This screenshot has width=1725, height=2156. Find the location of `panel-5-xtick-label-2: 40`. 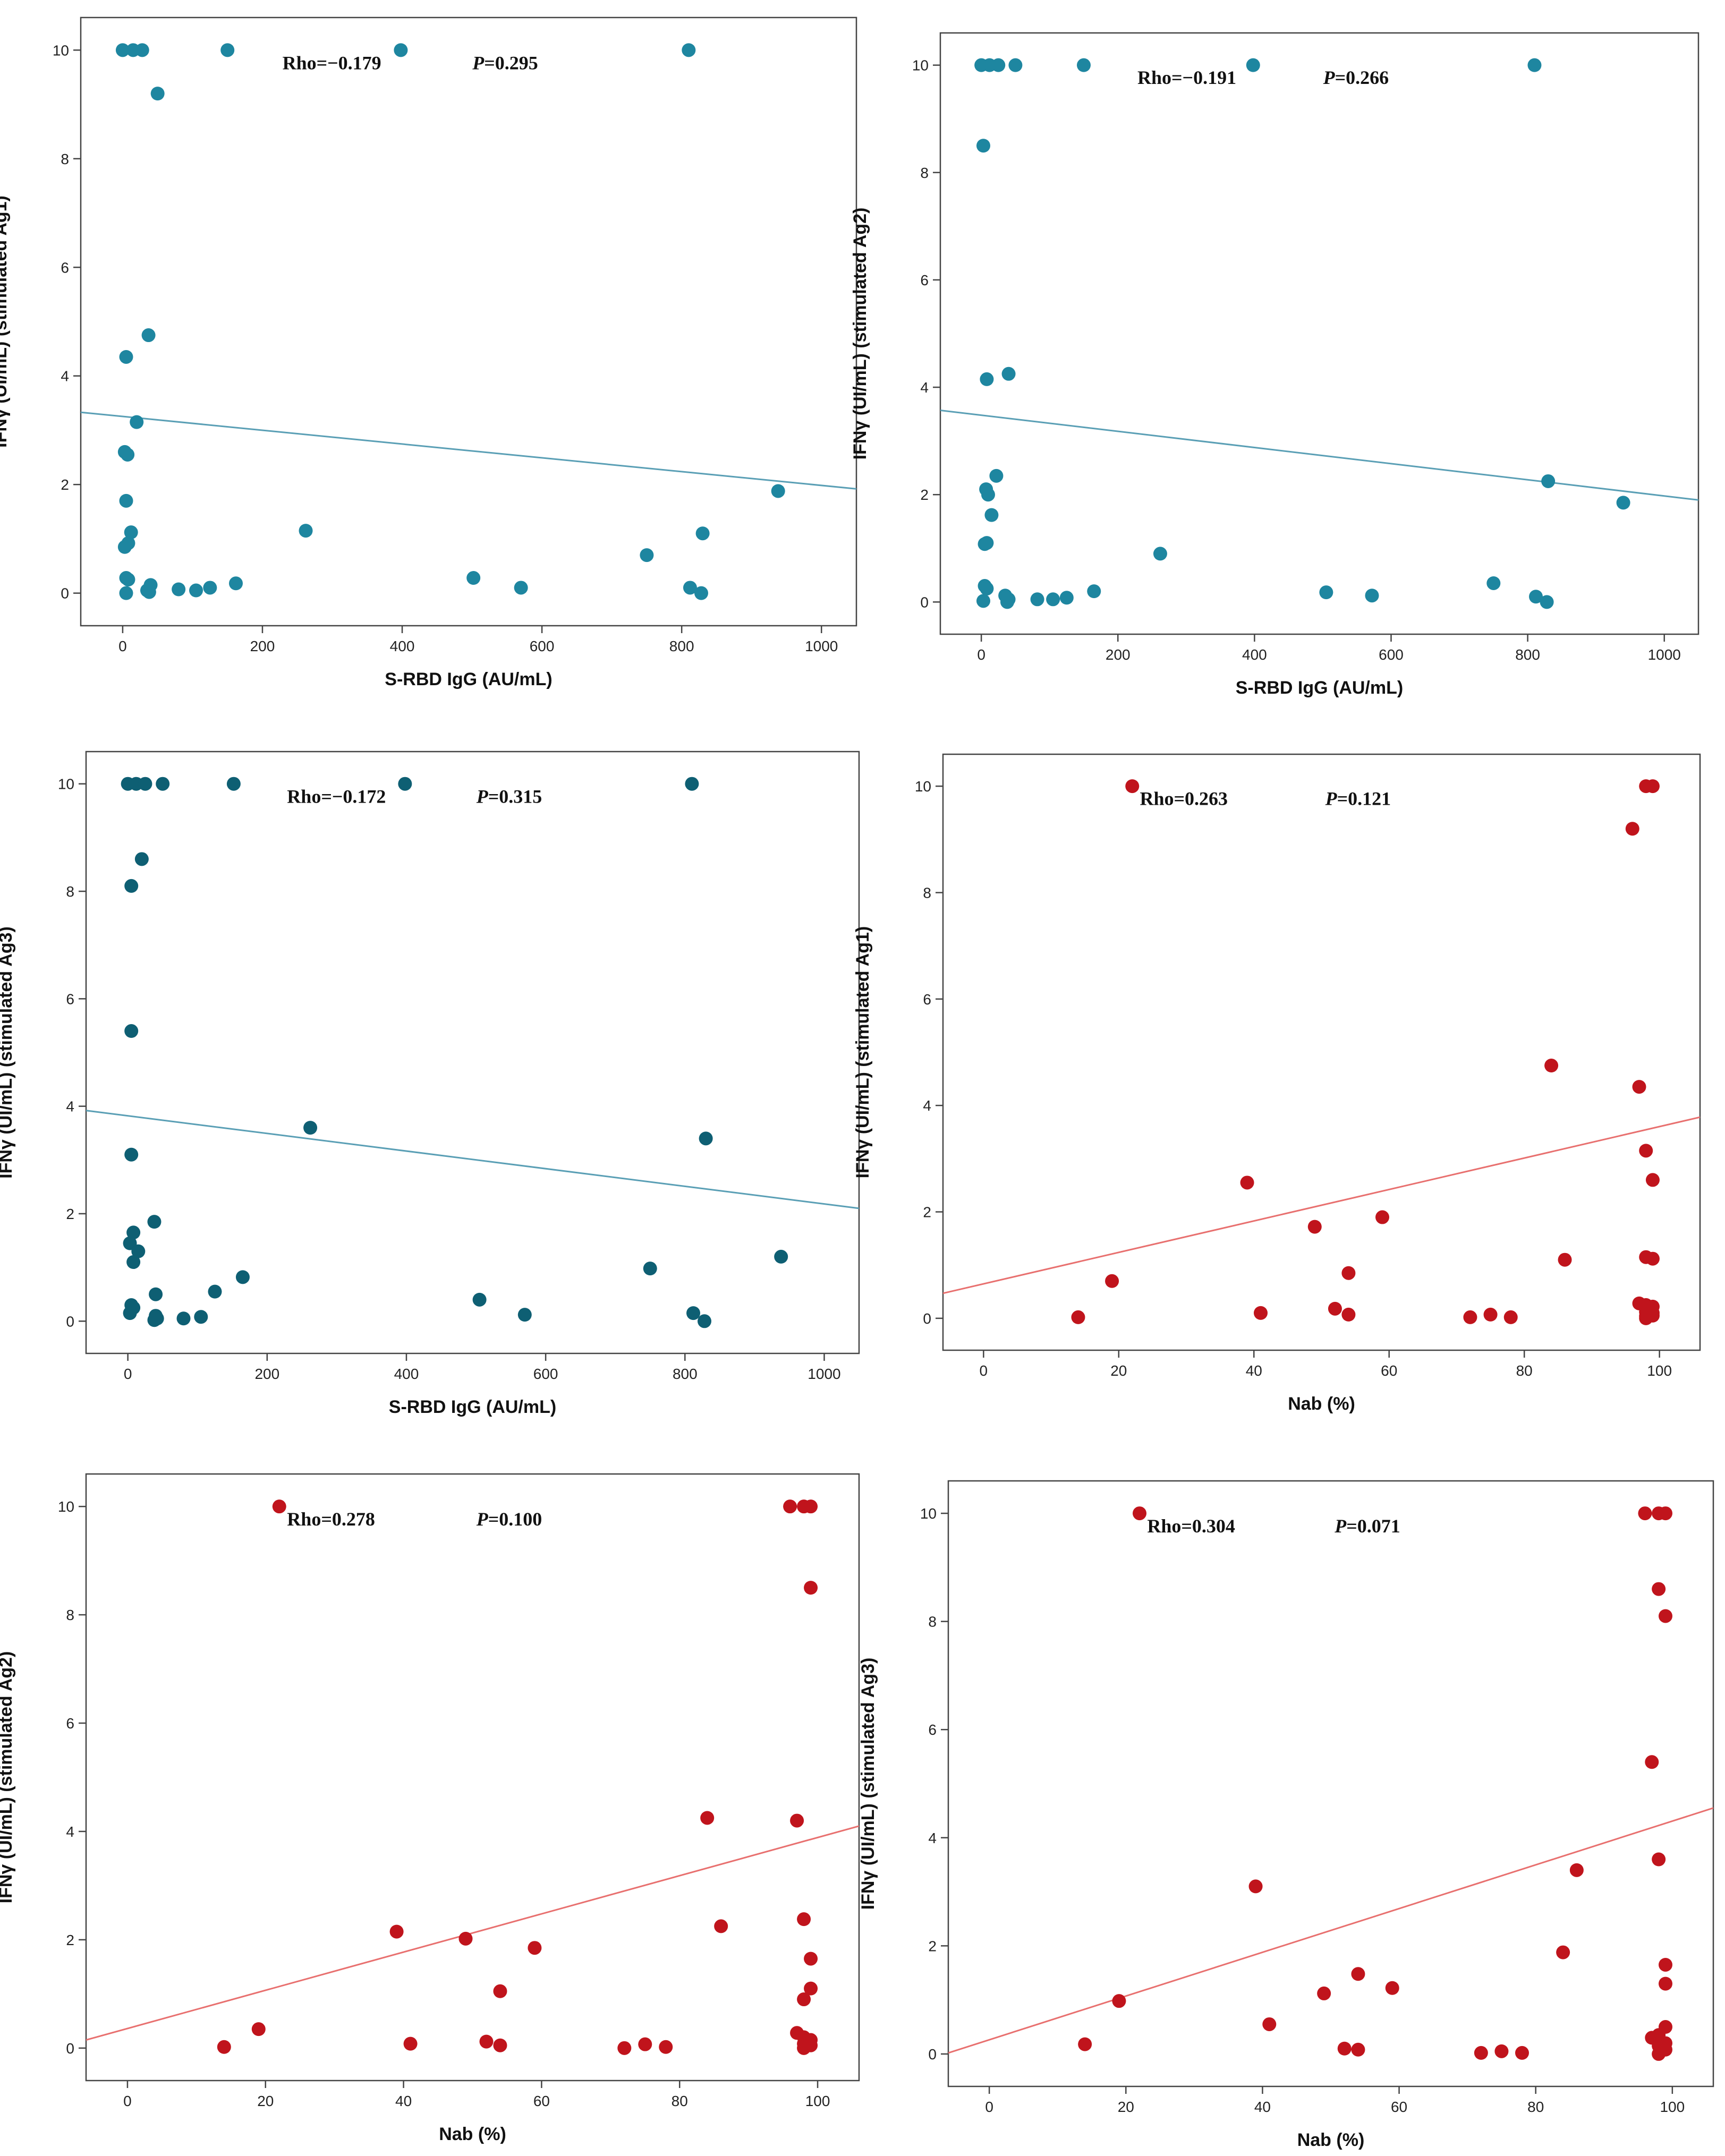

panel-5-xtick-label-2: 40 is located at coordinates (403, 2101).